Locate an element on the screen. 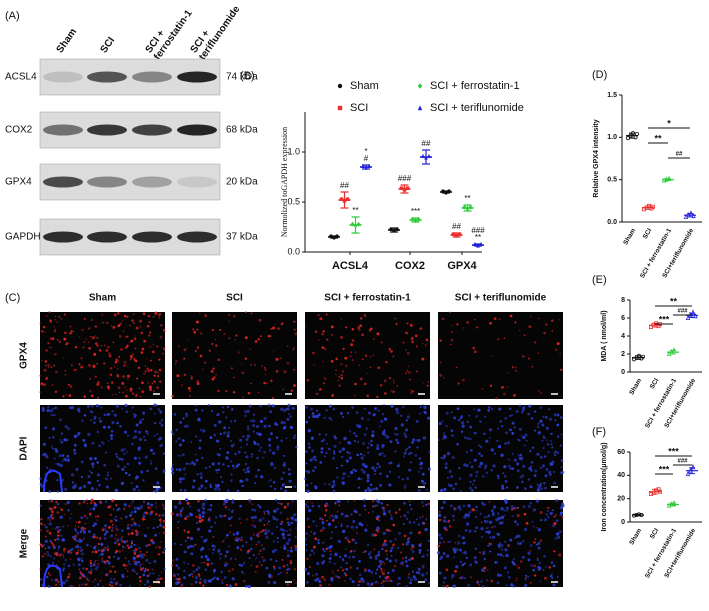 This screenshot has height=611, width=709. image-frame is located at coordinates (367, 355).